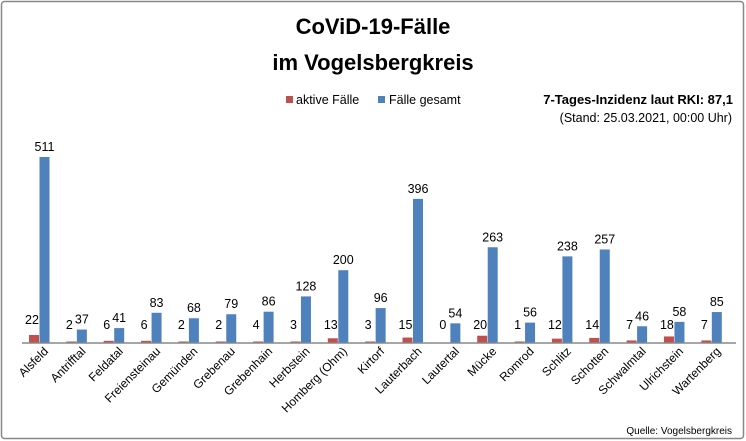 The height and width of the screenshot is (441, 746). Describe the element at coordinates (343, 260) in the screenshot. I see `data-label-total: 200` at that location.